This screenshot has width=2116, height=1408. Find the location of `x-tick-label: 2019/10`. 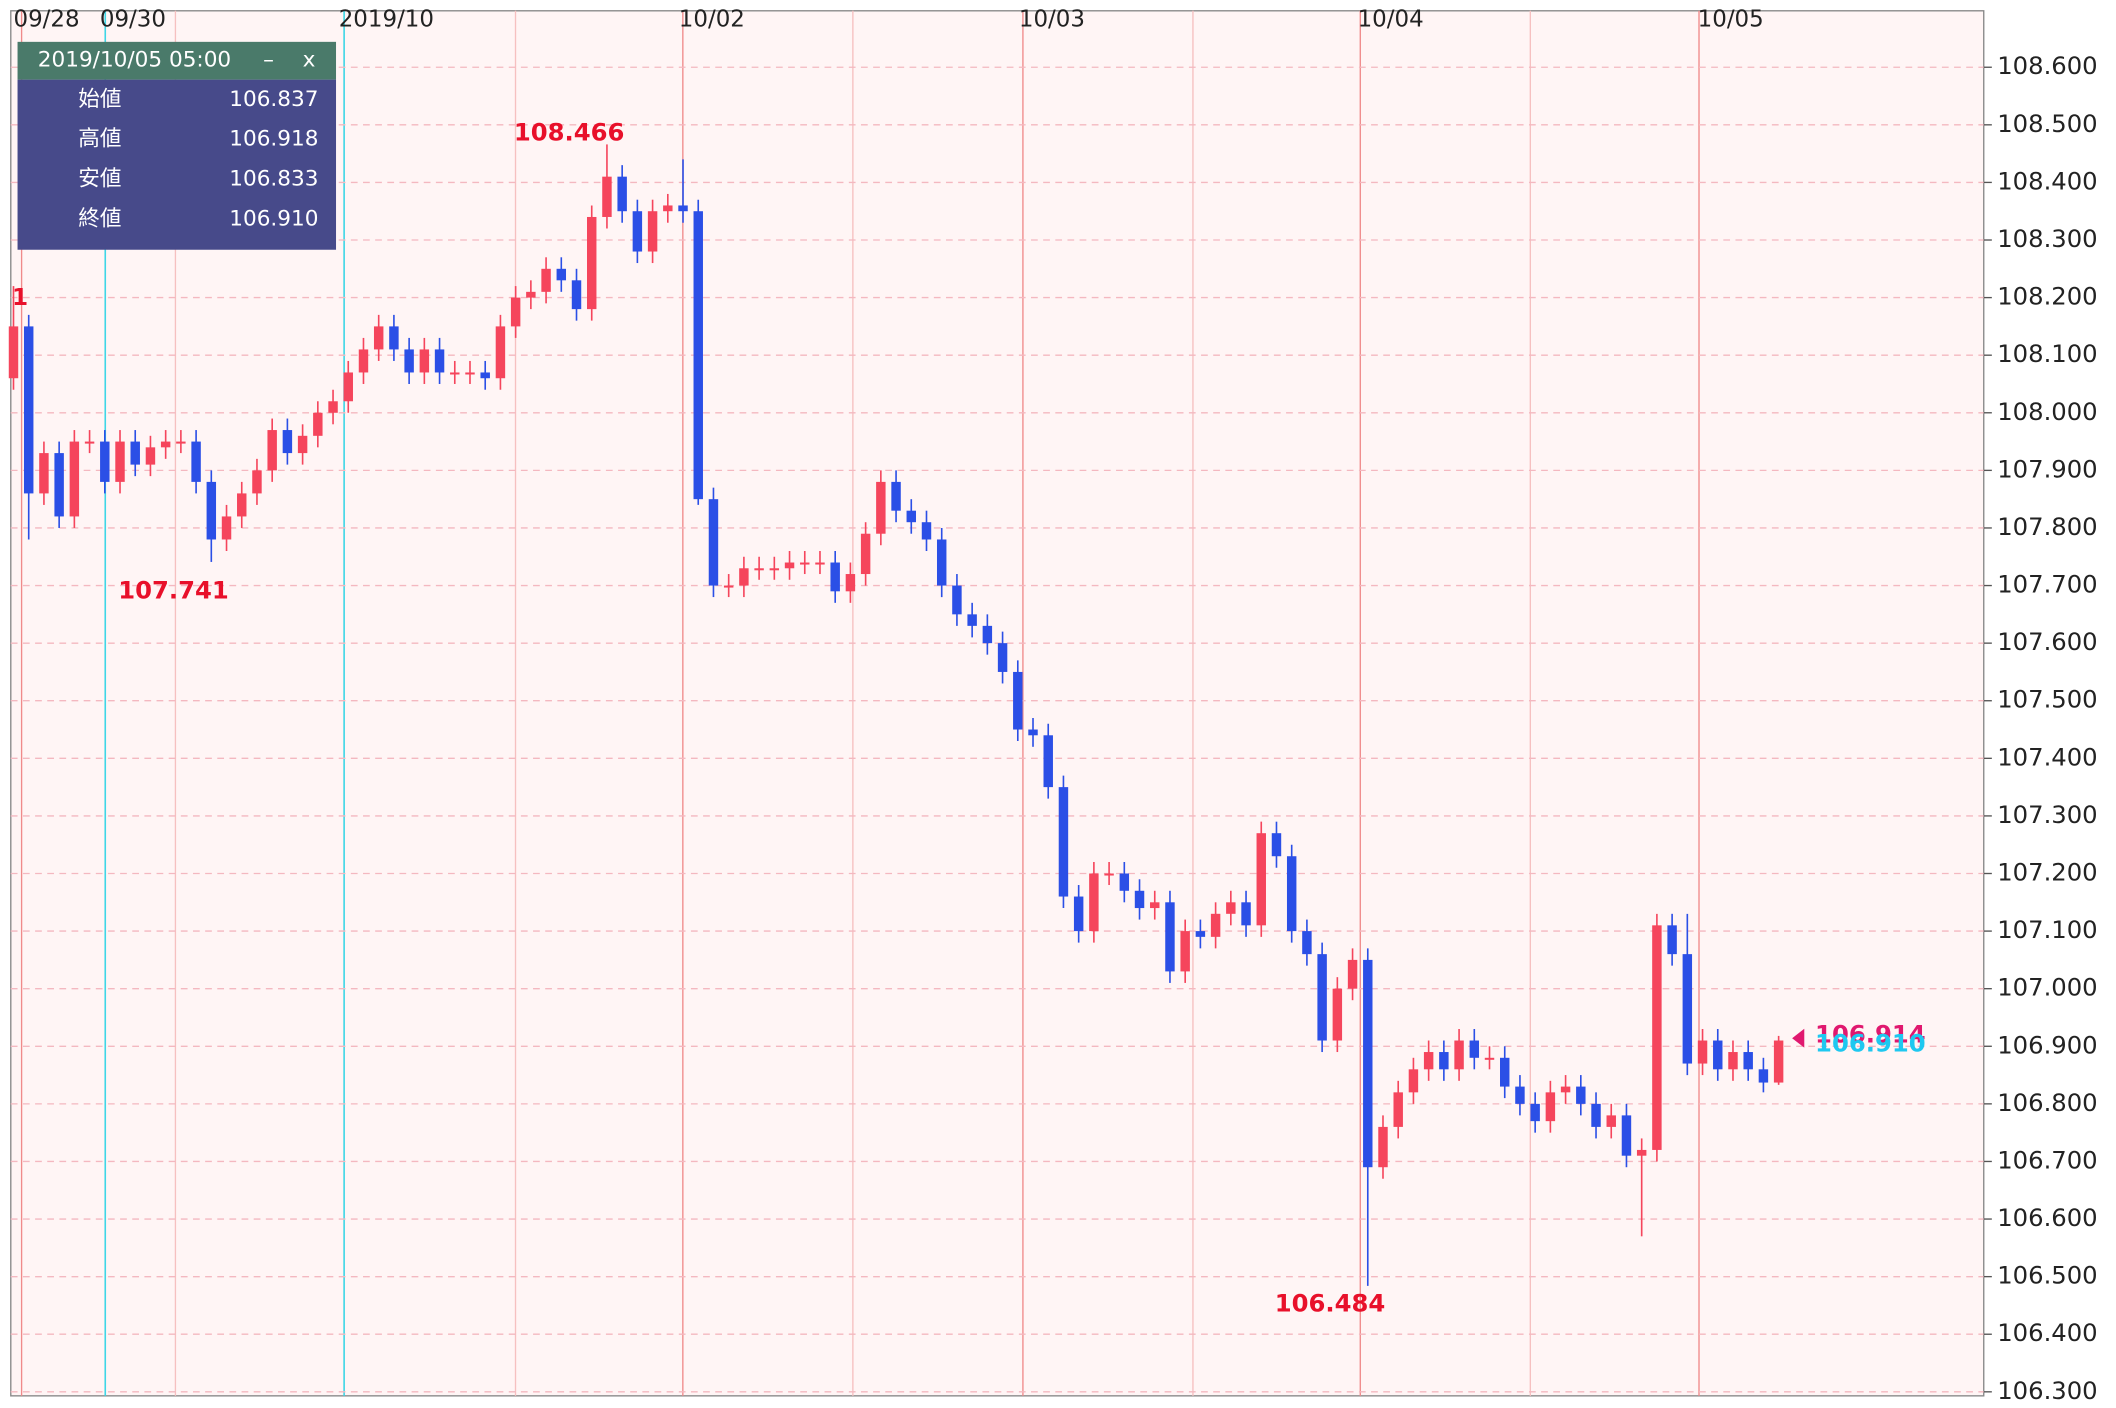

x-tick-label: 2019/10 is located at coordinates (386, 20).